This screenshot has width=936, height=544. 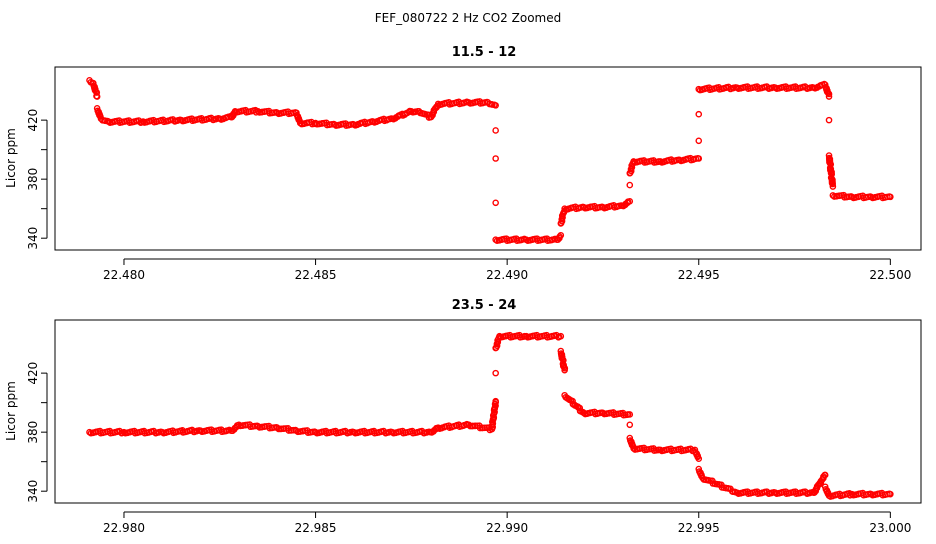 What do you see at coordinates (124, 528) in the screenshot?
I see `panel-2-x-tick-label: 22.980` at bounding box center [124, 528].